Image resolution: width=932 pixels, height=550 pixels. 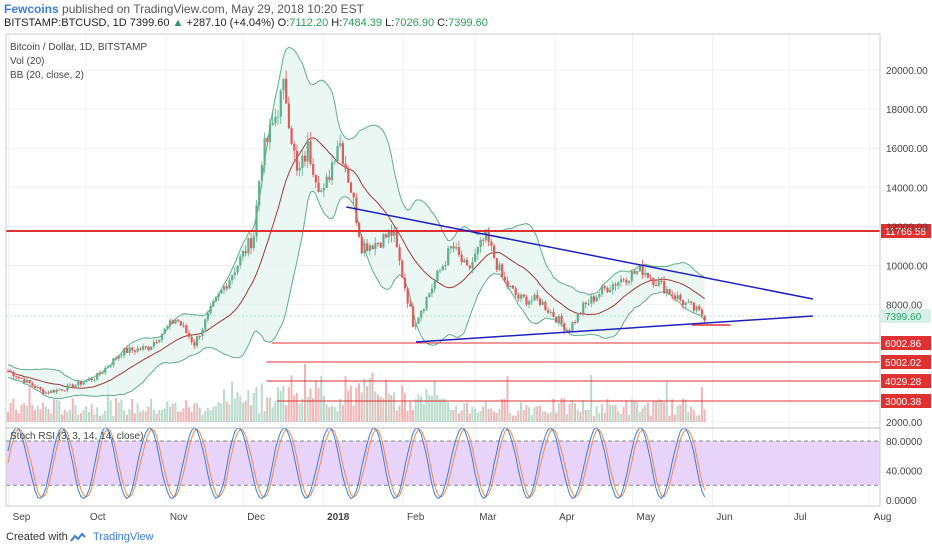 What do you see at coordinates (903, 402) in the screenshot?
I see `support-label: 3000.38` at bounding box center [903, 402].